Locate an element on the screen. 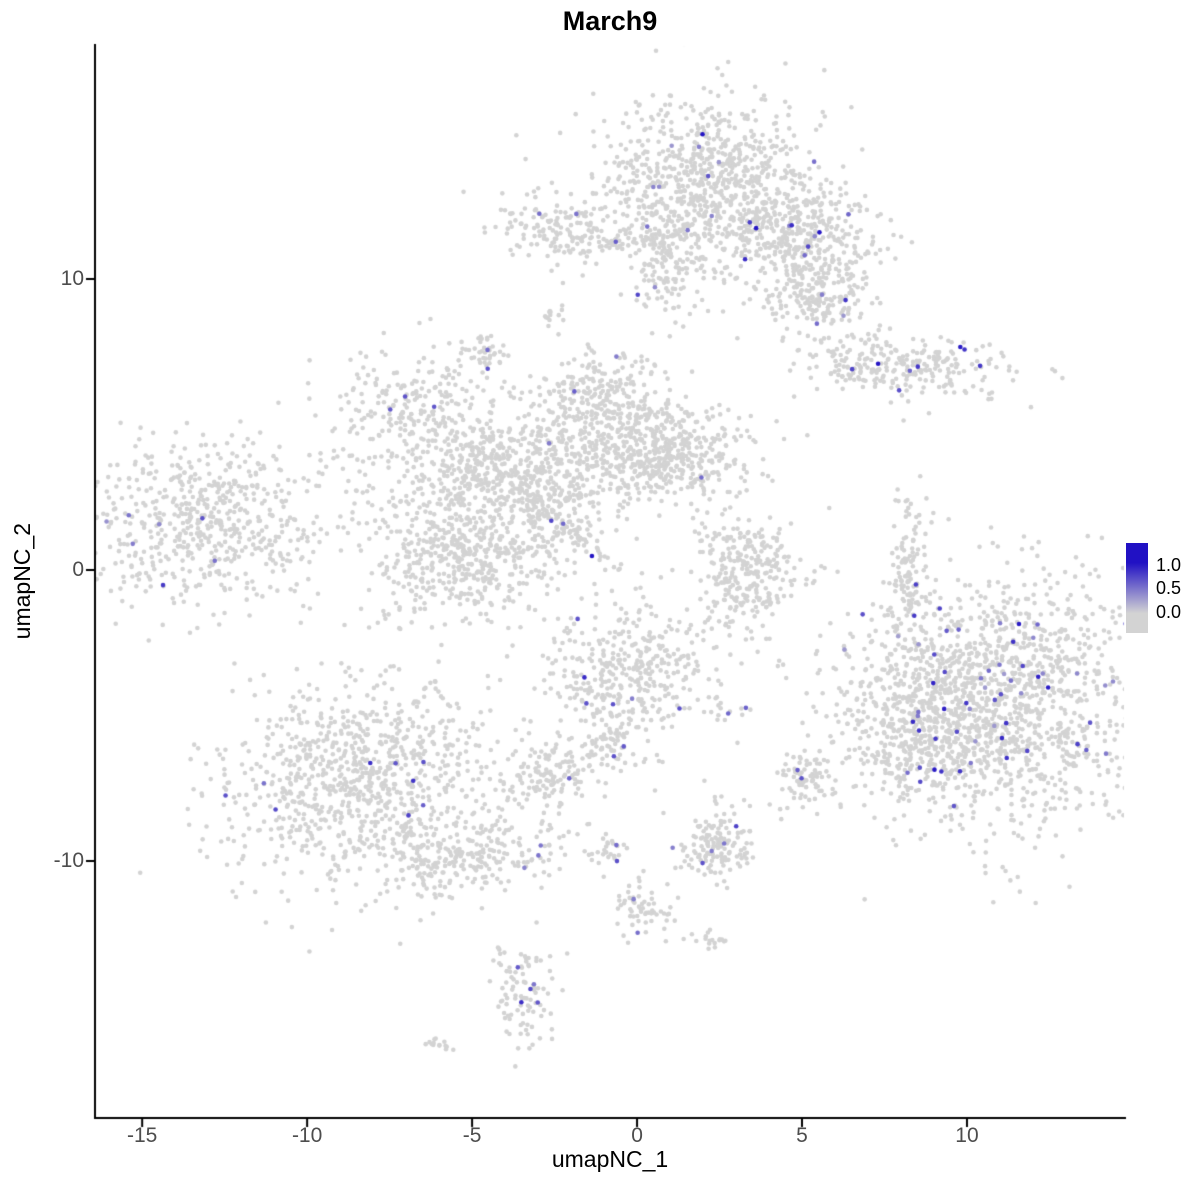 This screenshot has height=1200, width=1200. legend-label: 0.5 is located at coordinates (1169, 588).